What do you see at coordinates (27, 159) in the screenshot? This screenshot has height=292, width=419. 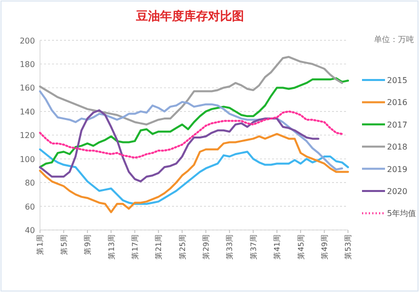 I see `y-tick-label: 100` at bounding box center [27, 159].